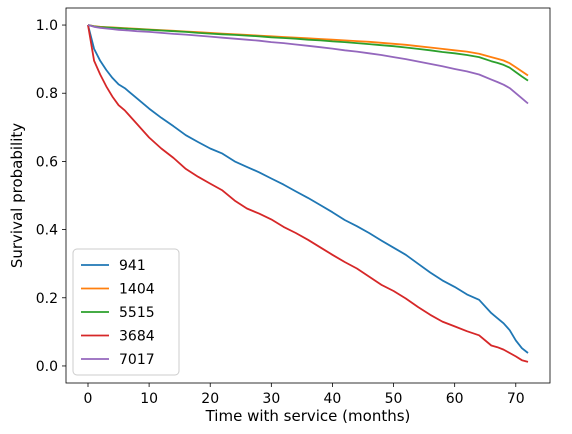  What do you see at coordinates (47, 231) in the screenshot?
I see `y-tick-label: 0.4` at bounding box center [47, 231].